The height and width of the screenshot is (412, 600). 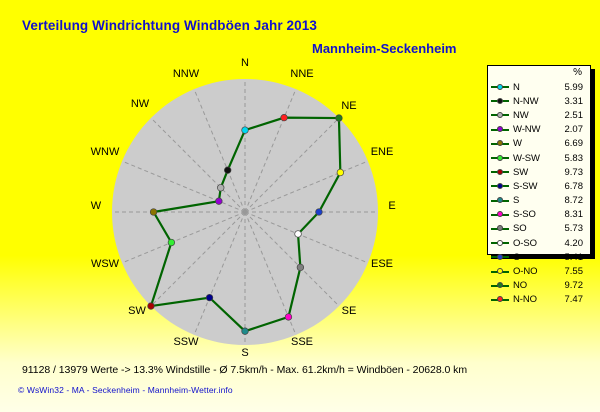 What do you see at coordinates (577, 72) in the screenshot?
I see `legend-percent-header: %` at bounding box center [577, 72].